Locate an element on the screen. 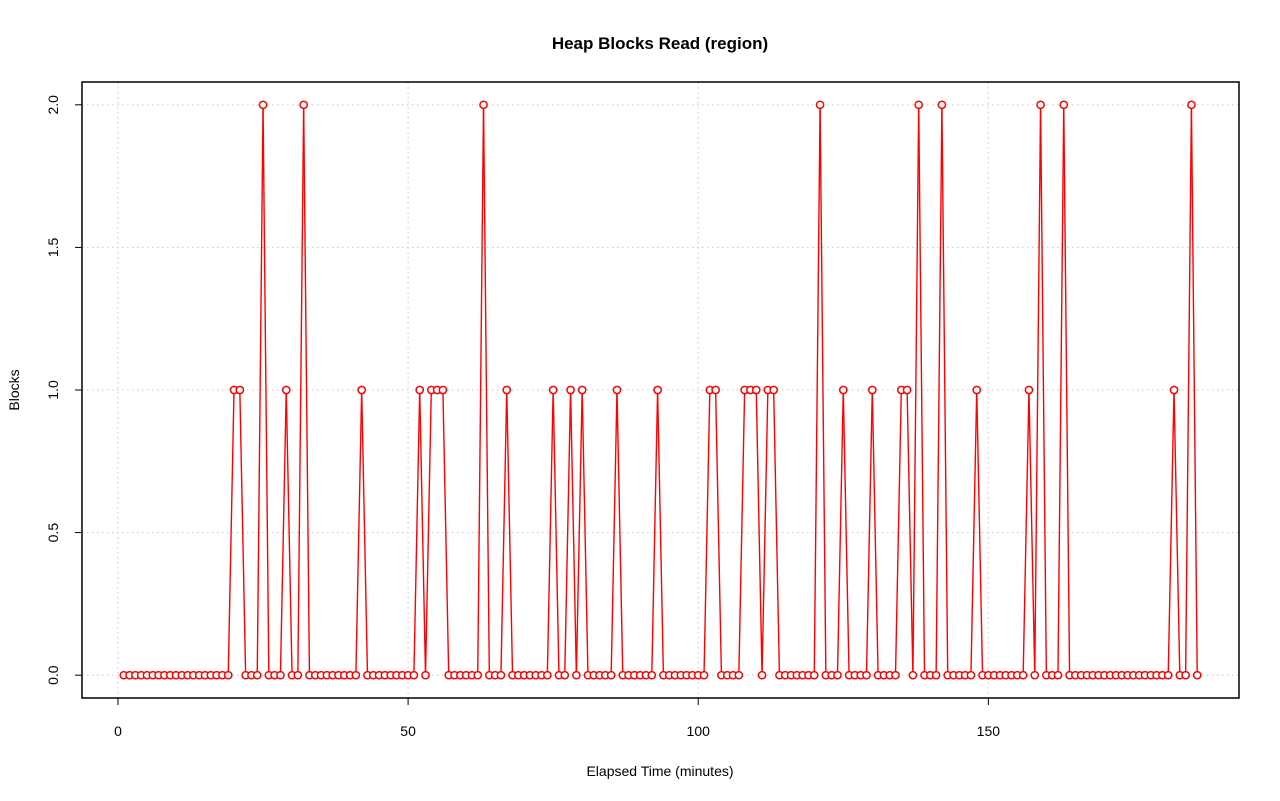 The image size is (1280, 801). y-tick-label: 1.0 is located at coordinates (53, 390).